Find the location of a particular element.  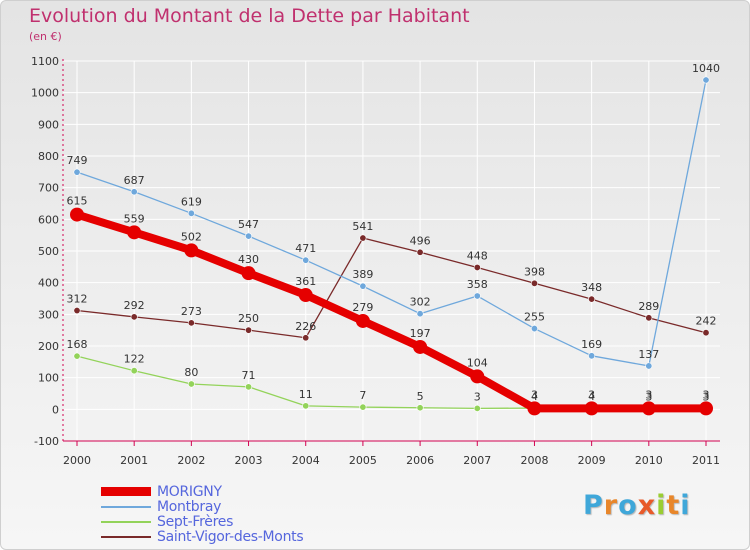

data-label: 122 is located at coordinates (134, 359).